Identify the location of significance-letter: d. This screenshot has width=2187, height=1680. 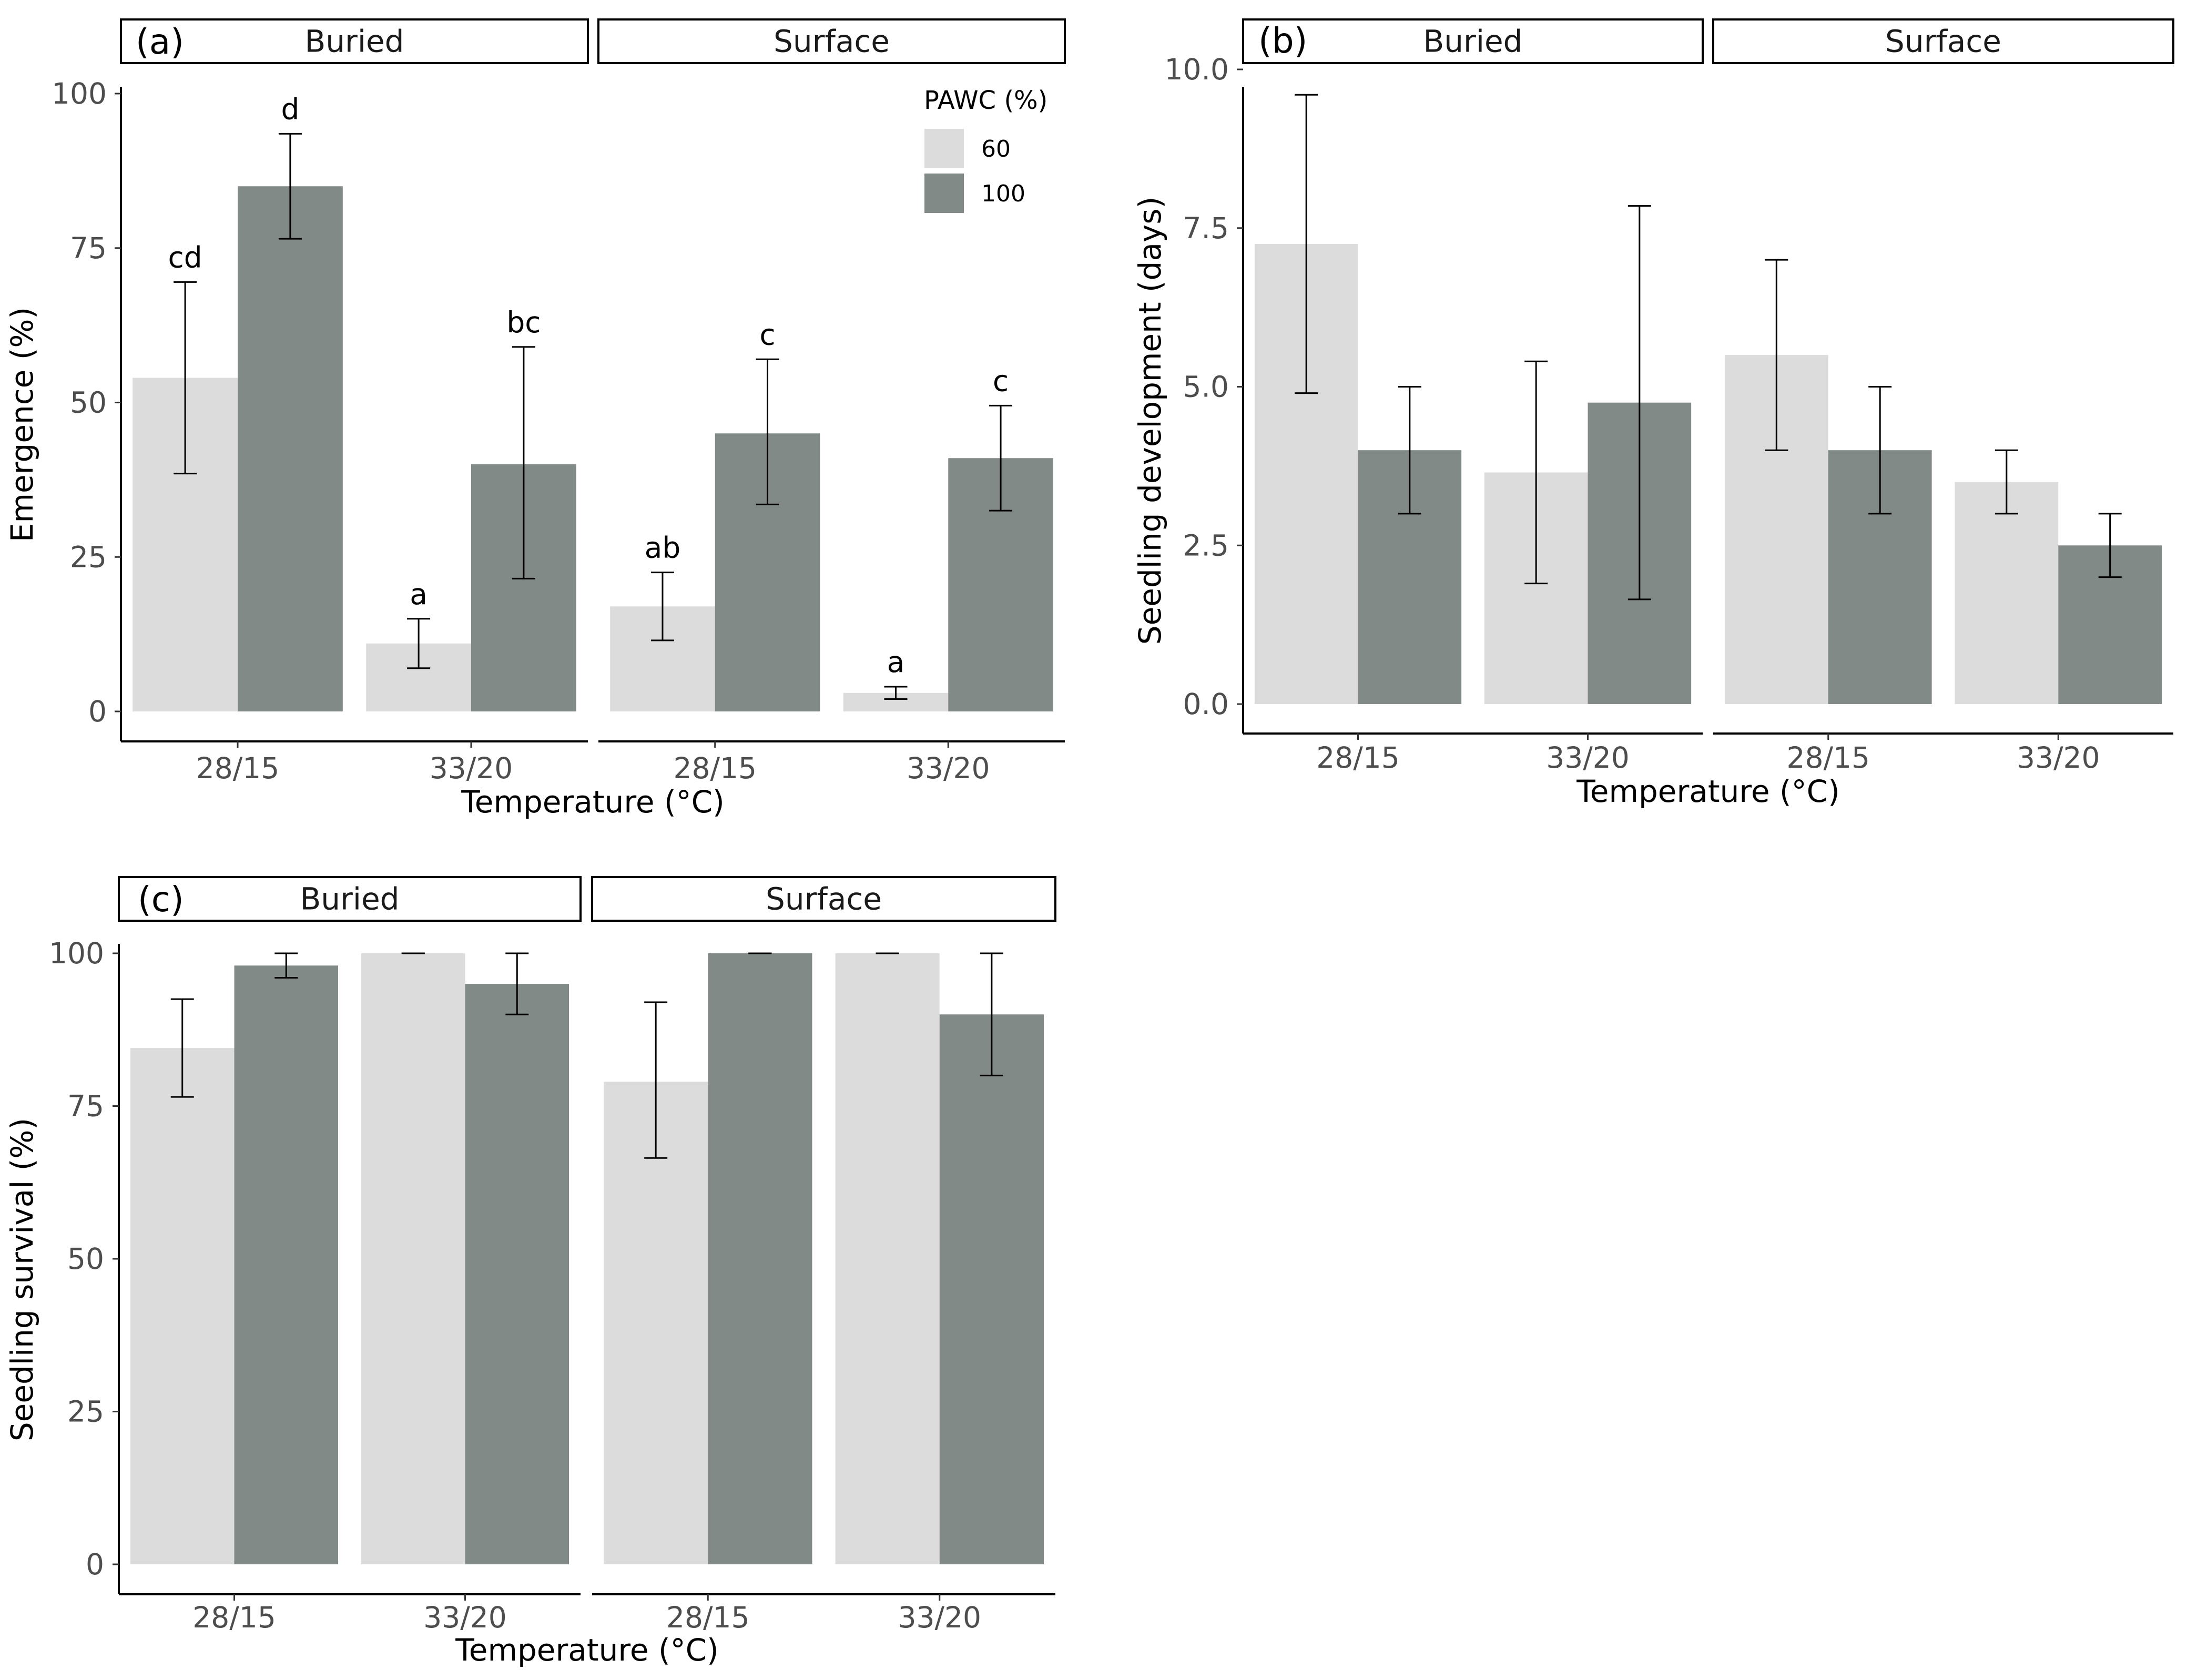
(290, 109).